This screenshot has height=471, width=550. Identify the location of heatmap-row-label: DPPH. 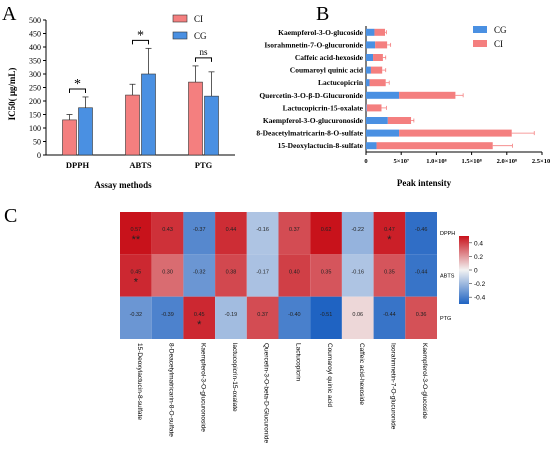
(447, 234).